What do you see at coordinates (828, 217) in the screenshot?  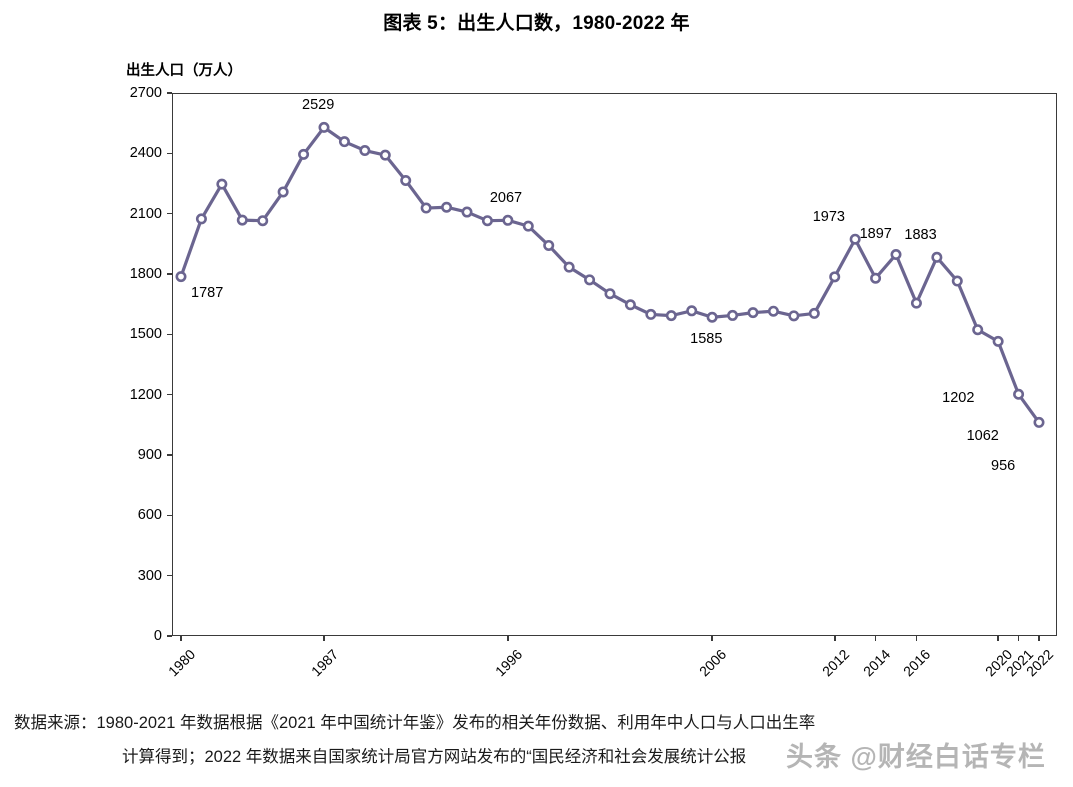 I see `data-point-value-label: 1973` at bounding box center [828, 217].